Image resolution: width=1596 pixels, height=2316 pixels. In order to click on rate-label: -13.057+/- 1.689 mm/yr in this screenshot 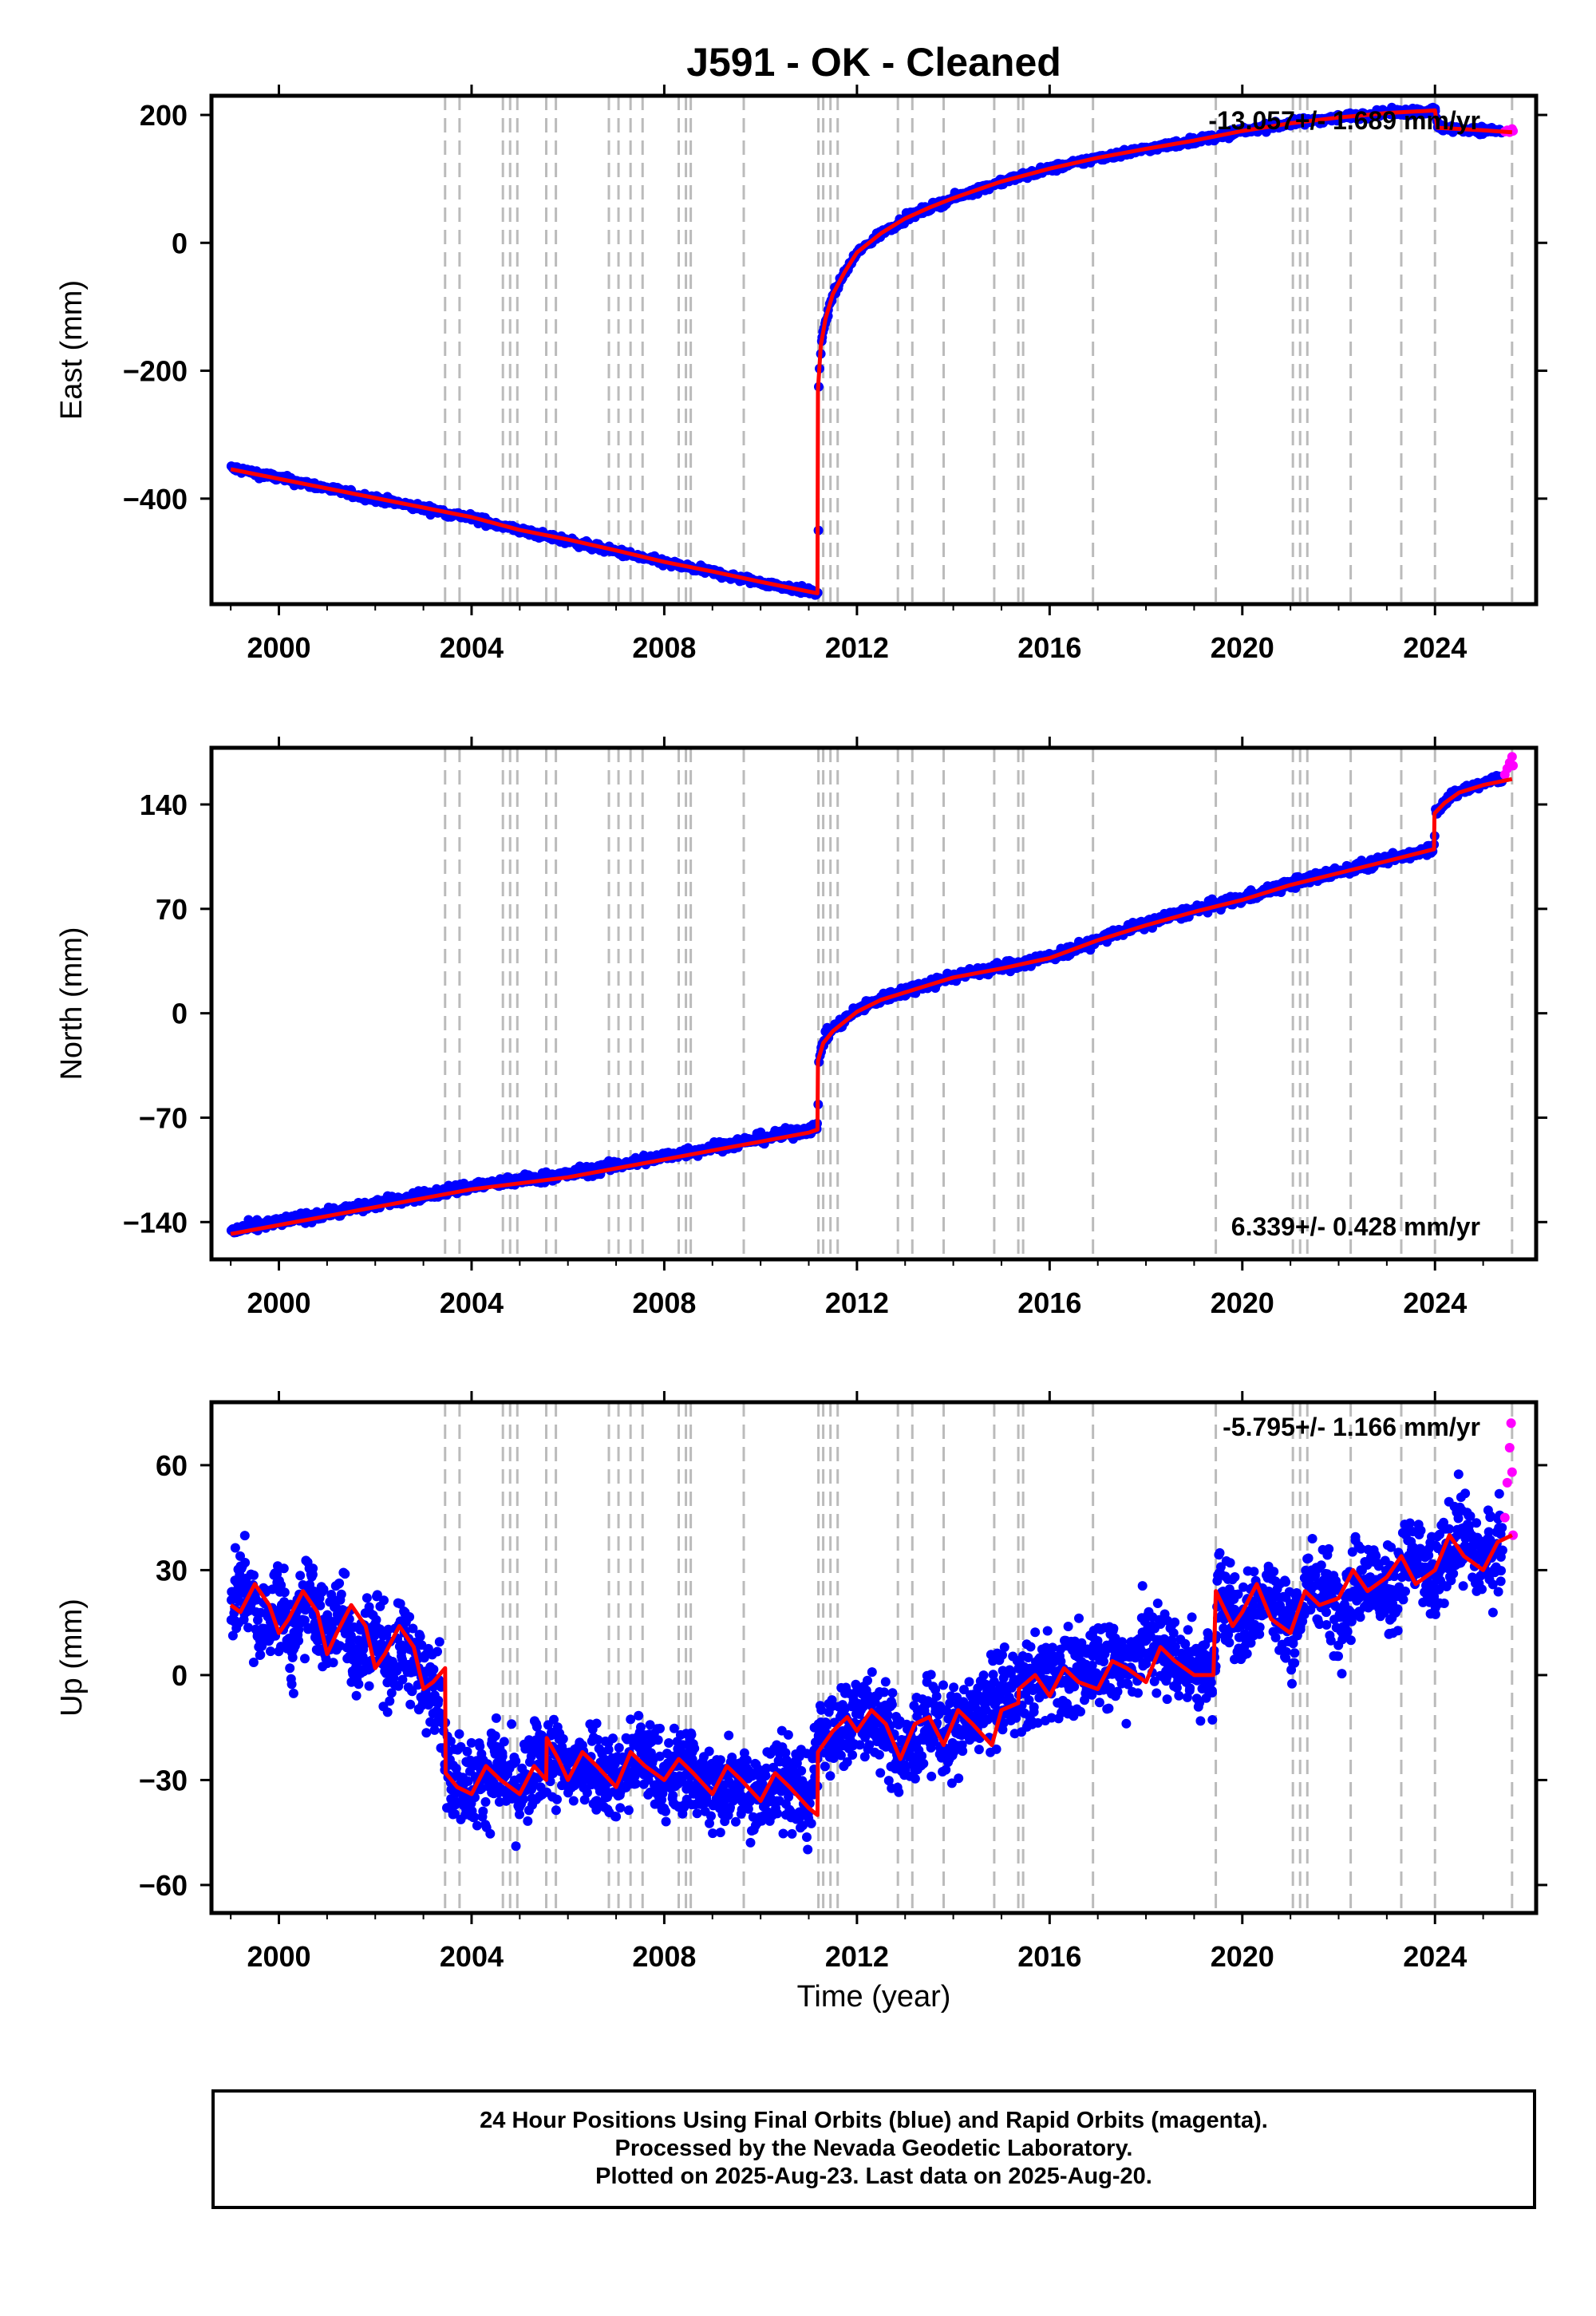, I will do `click(1344, 120)`.